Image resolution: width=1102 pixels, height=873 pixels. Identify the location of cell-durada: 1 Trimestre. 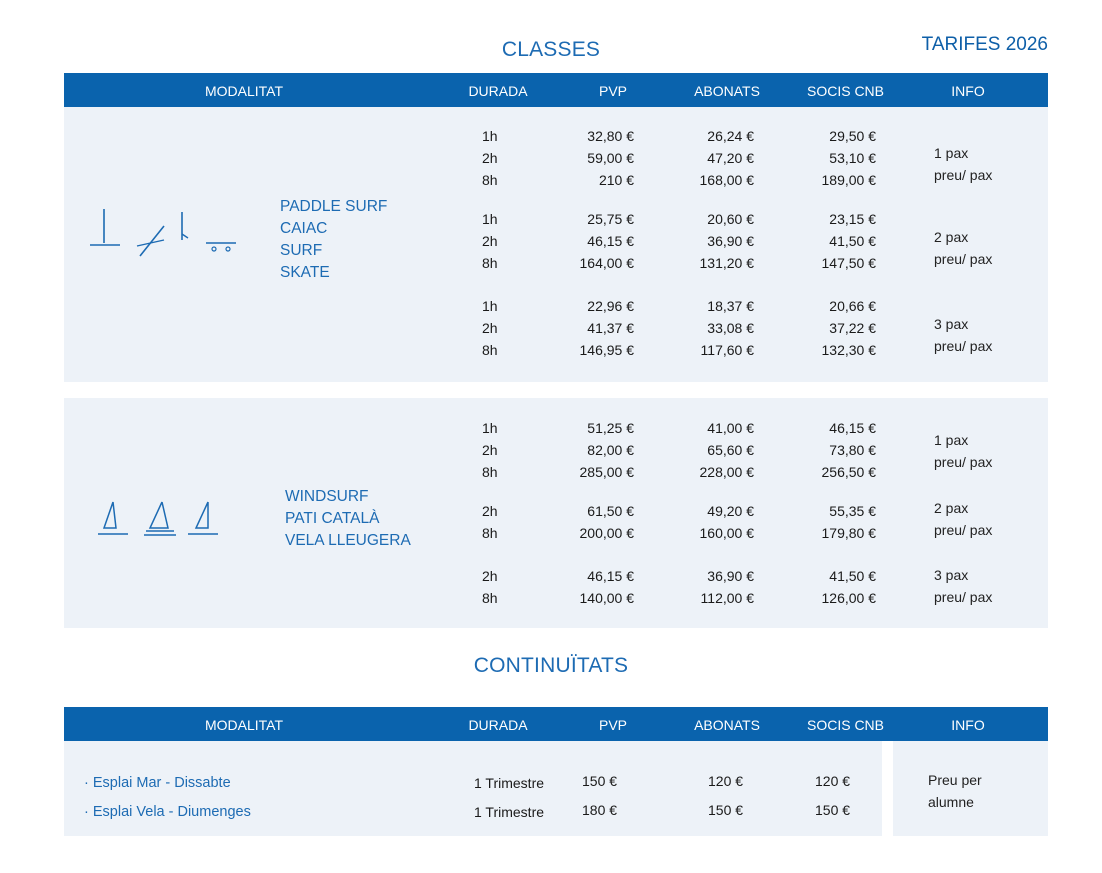
(509, 812).